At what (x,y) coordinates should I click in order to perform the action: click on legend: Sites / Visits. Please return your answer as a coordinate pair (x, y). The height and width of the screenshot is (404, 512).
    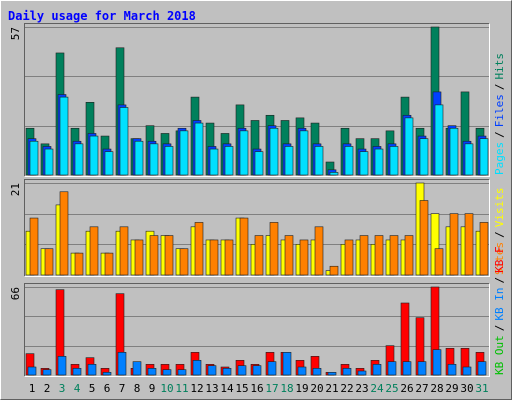
    Looking at the image, I should click on (499, 232).